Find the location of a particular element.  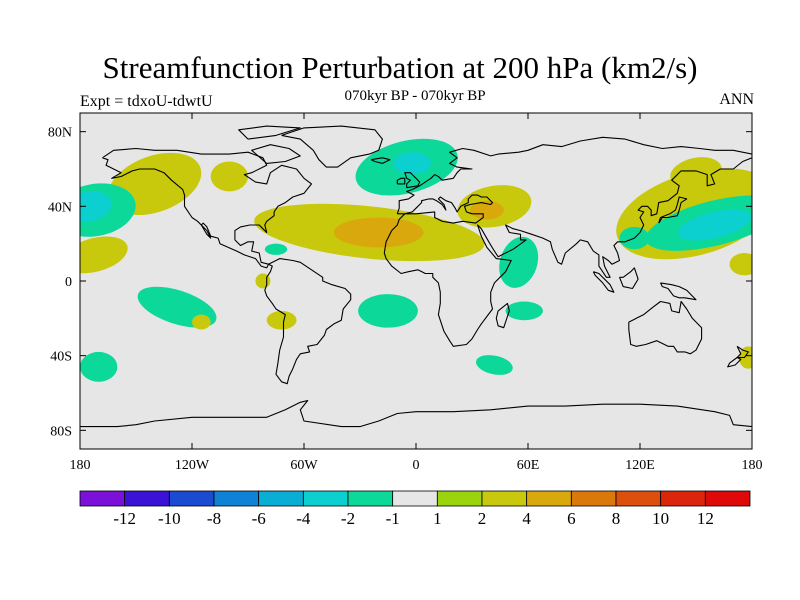

coastline-baffin is located at coordinates (276, 154).